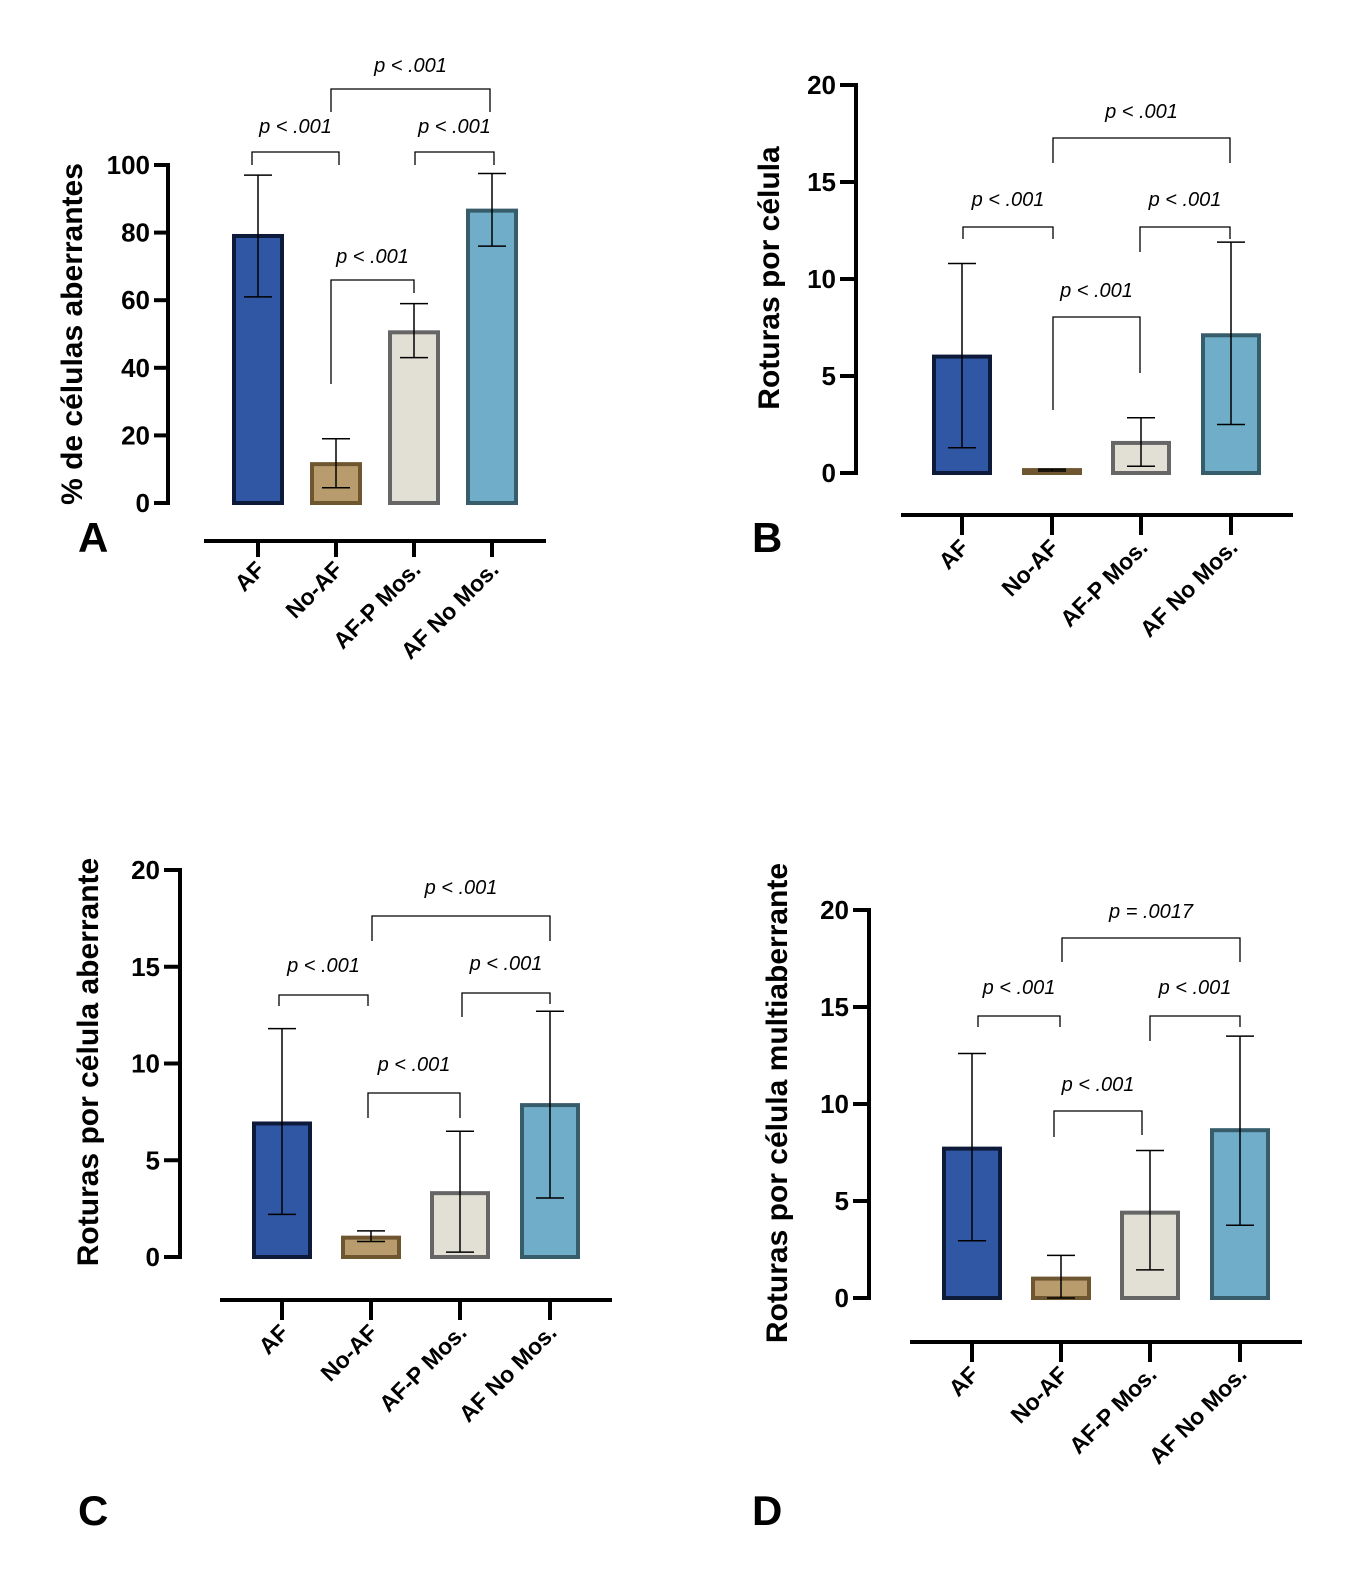 The height and width of the screenshot is (1572, 1350). Describe the element at coordinates (128, 165) in the screenshot. I see `y-tick-label: 100` at that location.